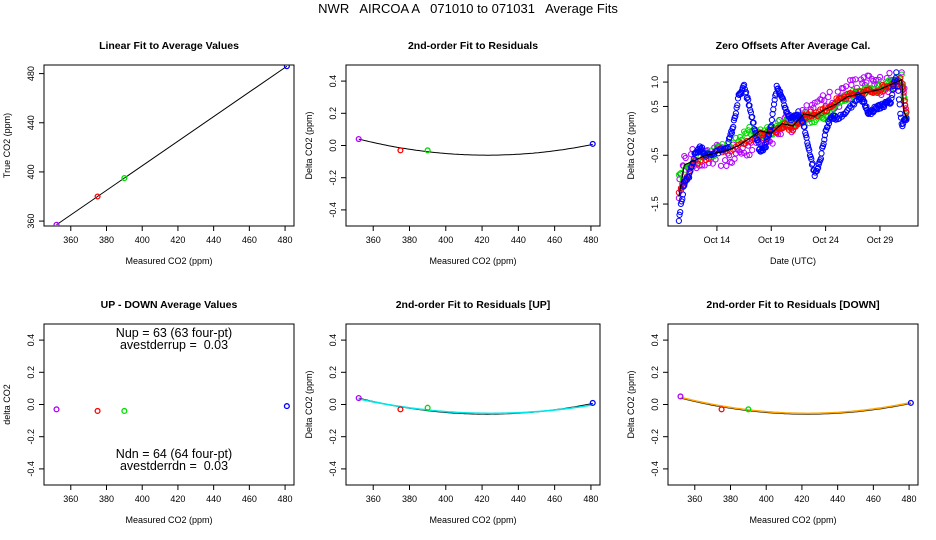  What do you see at coordinates (169, 46) in the screenshot?
I see `panel-title: Linear Fit to Average Values` at bounding box center [169, 46].